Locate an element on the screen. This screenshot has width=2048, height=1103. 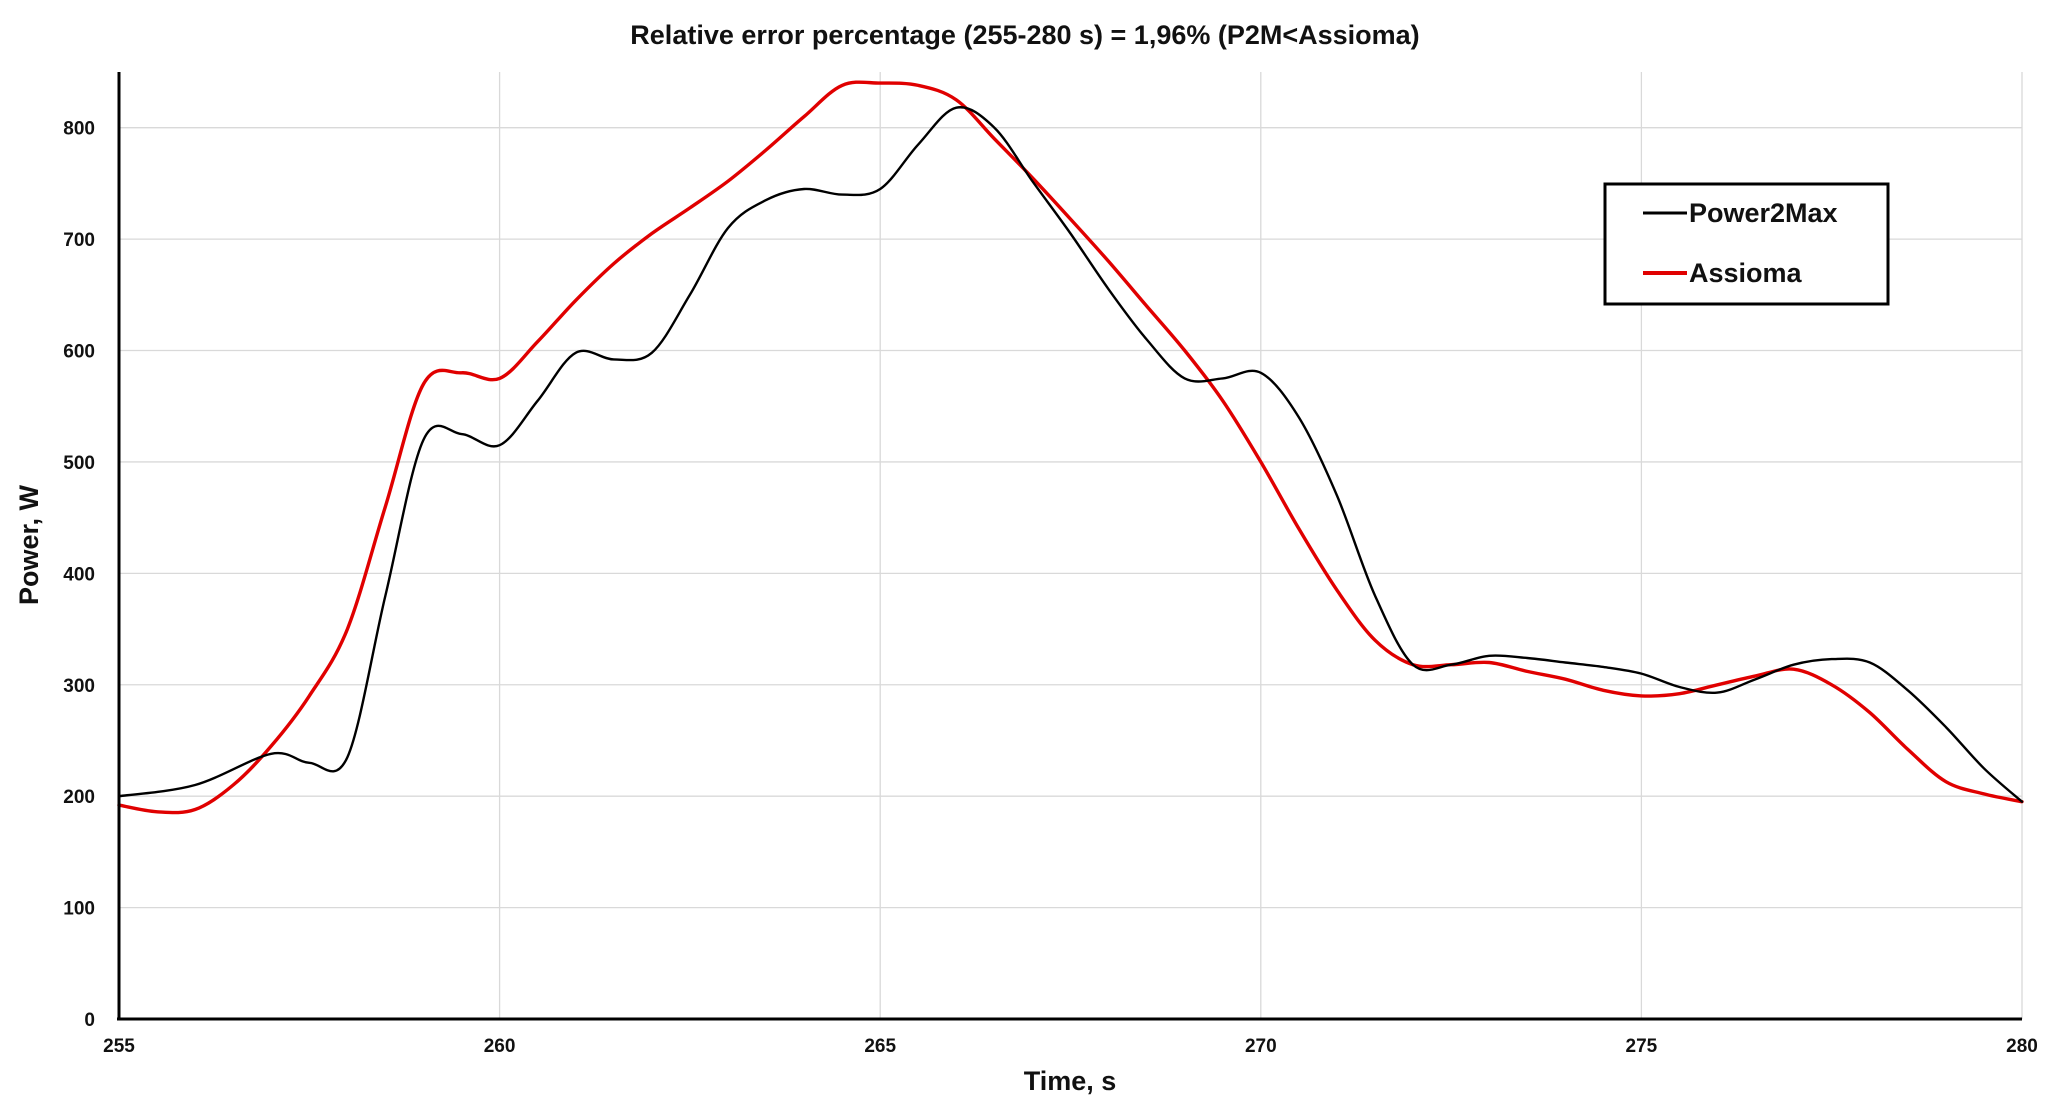
legend: Power2Max Assioma is located at coordinates (1746, 244).